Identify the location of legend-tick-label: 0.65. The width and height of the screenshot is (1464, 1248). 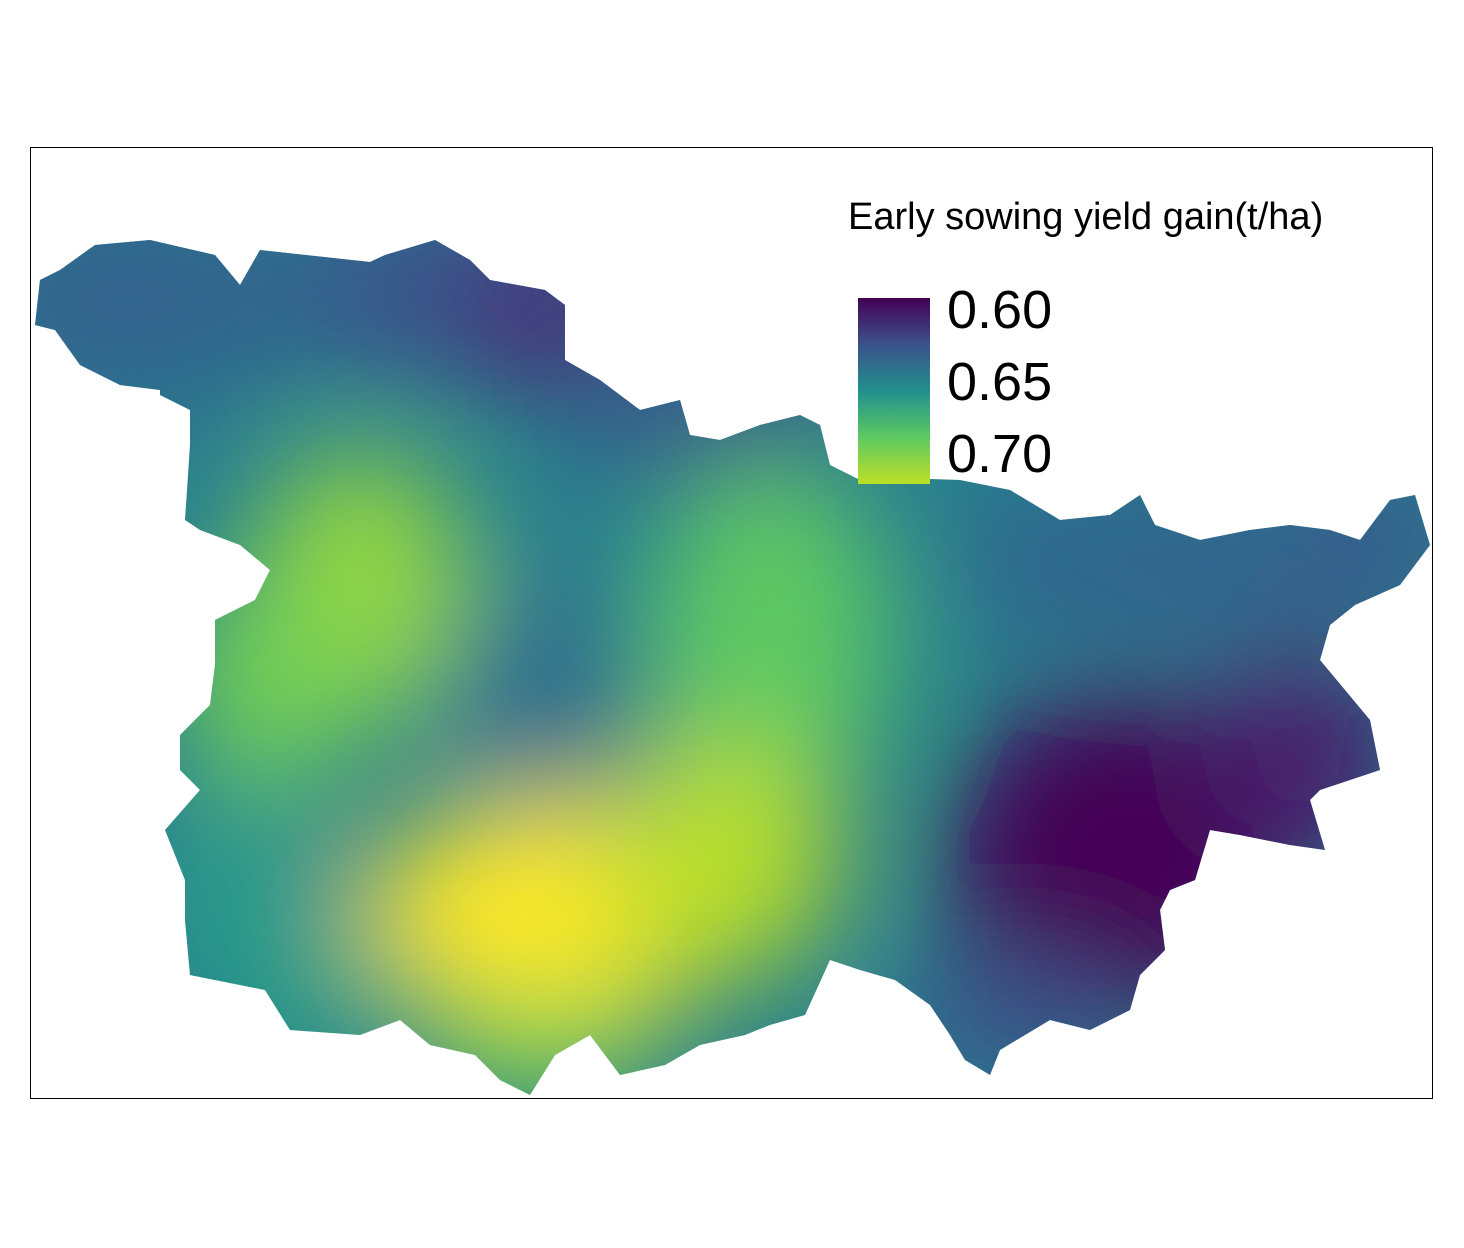
(1000, 382).